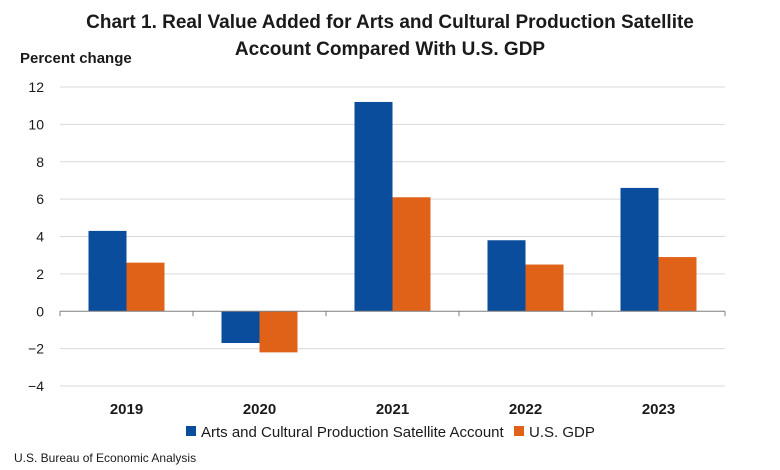 The width and height of the screenshot is (780, 470). What do you see at coordinates (126, 409) in the screenshot?
I see `x-tick-label: 2019` at bounding box center [126, 409].